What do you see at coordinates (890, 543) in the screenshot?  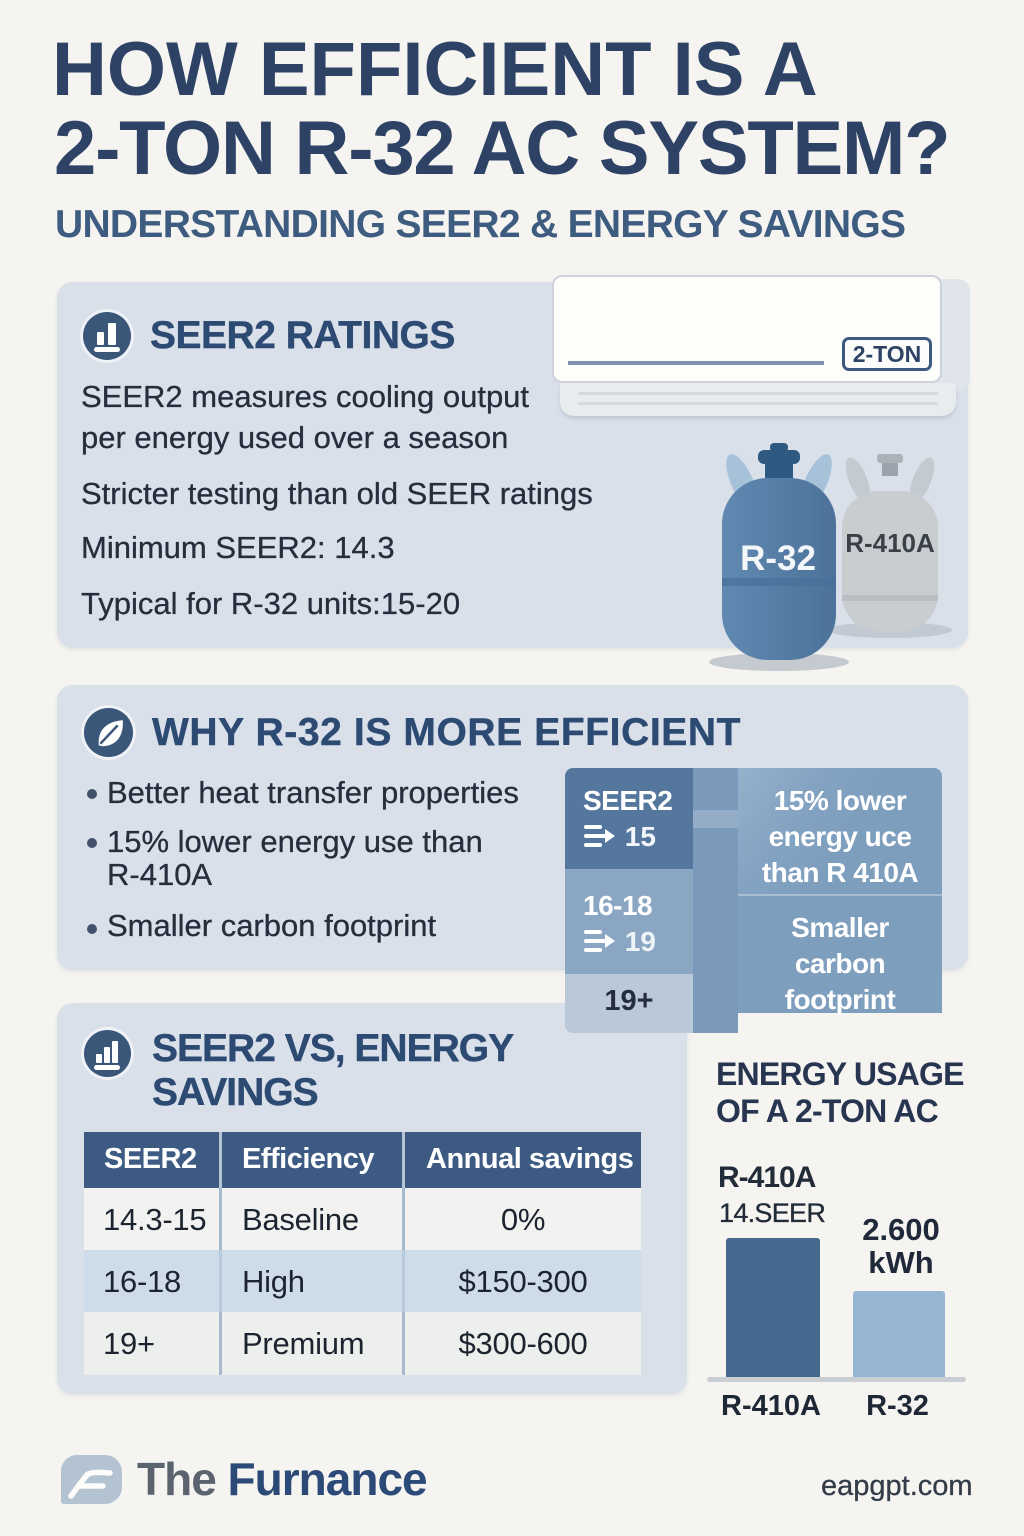 I see `svg-text: R-410A` at bounding box center [890, 543].